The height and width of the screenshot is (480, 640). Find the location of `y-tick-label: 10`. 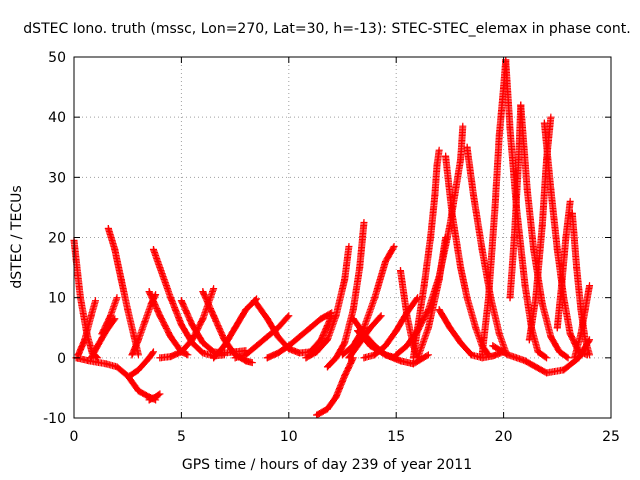

y-tick-label: 10 is located at coordinates (57, 299).